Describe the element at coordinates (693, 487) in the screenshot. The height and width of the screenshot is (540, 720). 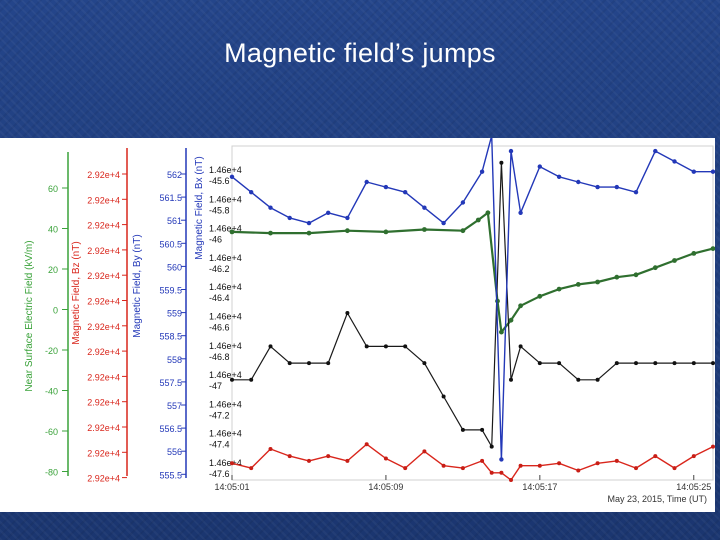
I see `x-tick-label: 14:05:25` at that location.